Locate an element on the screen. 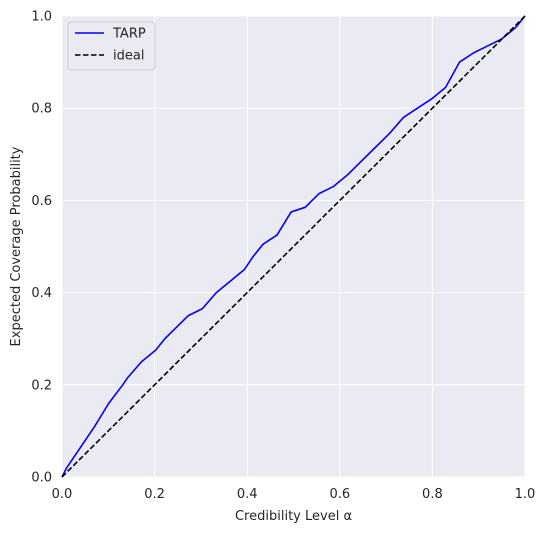 The image size is (547, 539). legend-label-tarp: TARP is located at coordinates (129, 34).